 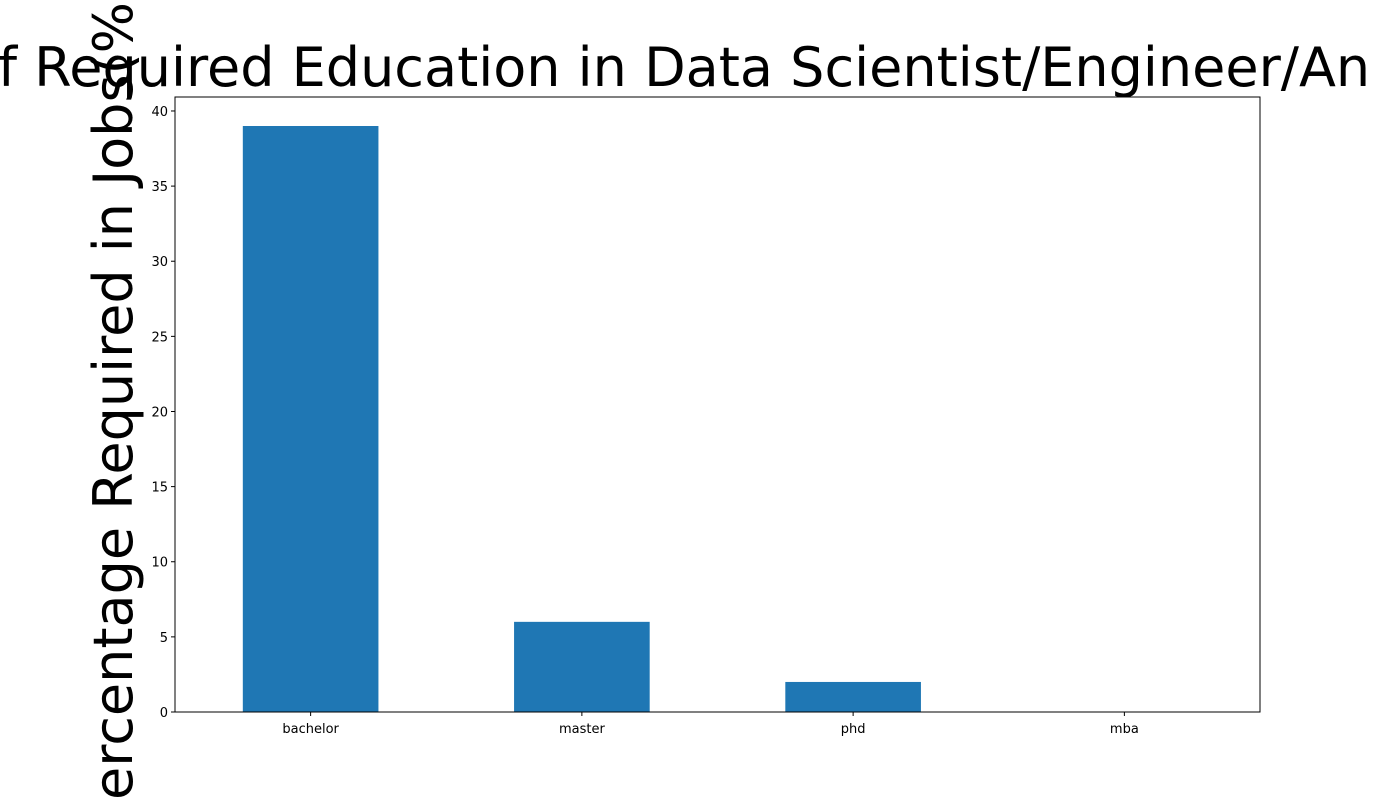 I want to click on y-tick-label: 15, so click(x=159, y=488).